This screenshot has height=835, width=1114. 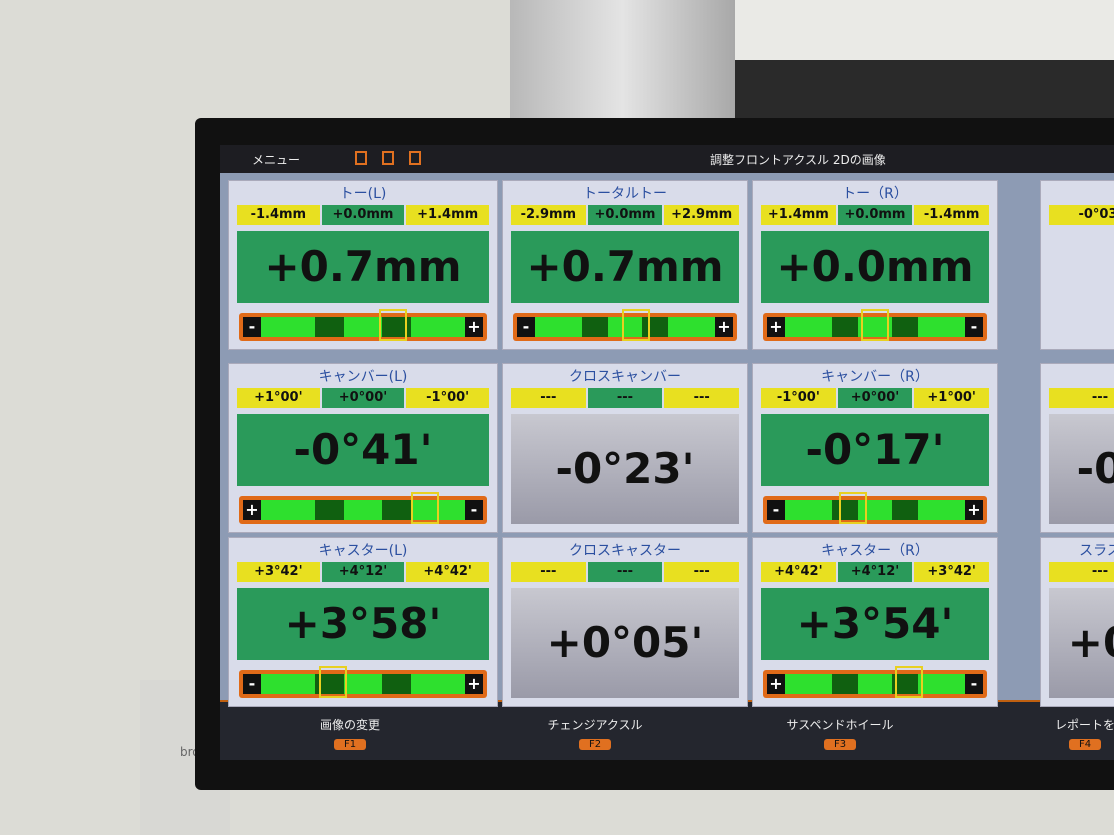 I want to click on panel: トー(L) -1.4mm +0.0mm +1.4mm +0.7mm - +, so click(x=363, y=265).